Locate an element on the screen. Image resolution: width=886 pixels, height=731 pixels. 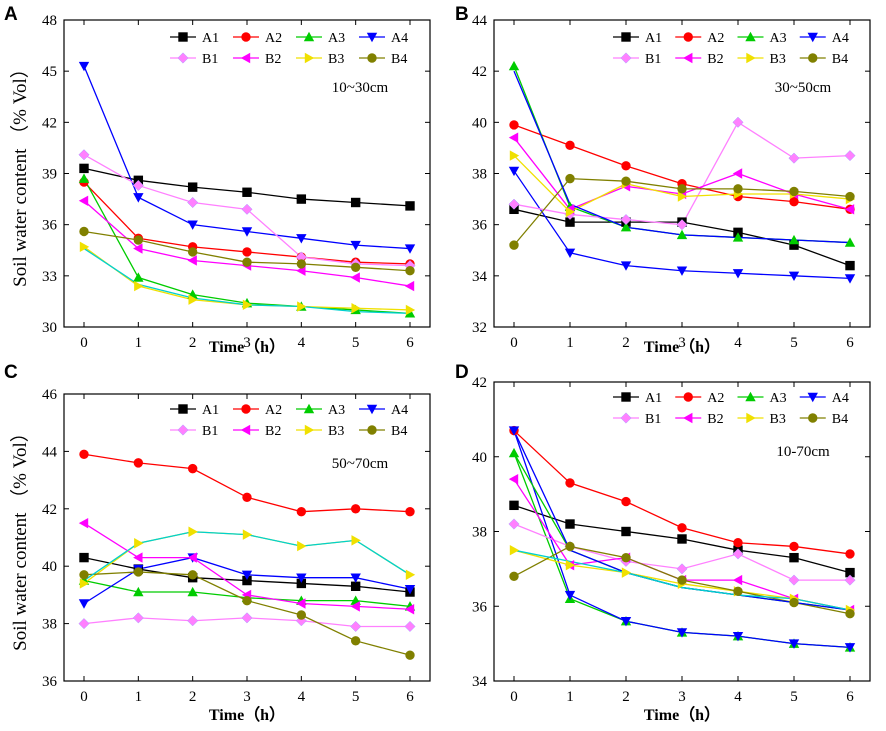
legend-marker-a2 is located at coordinates (246, 409).